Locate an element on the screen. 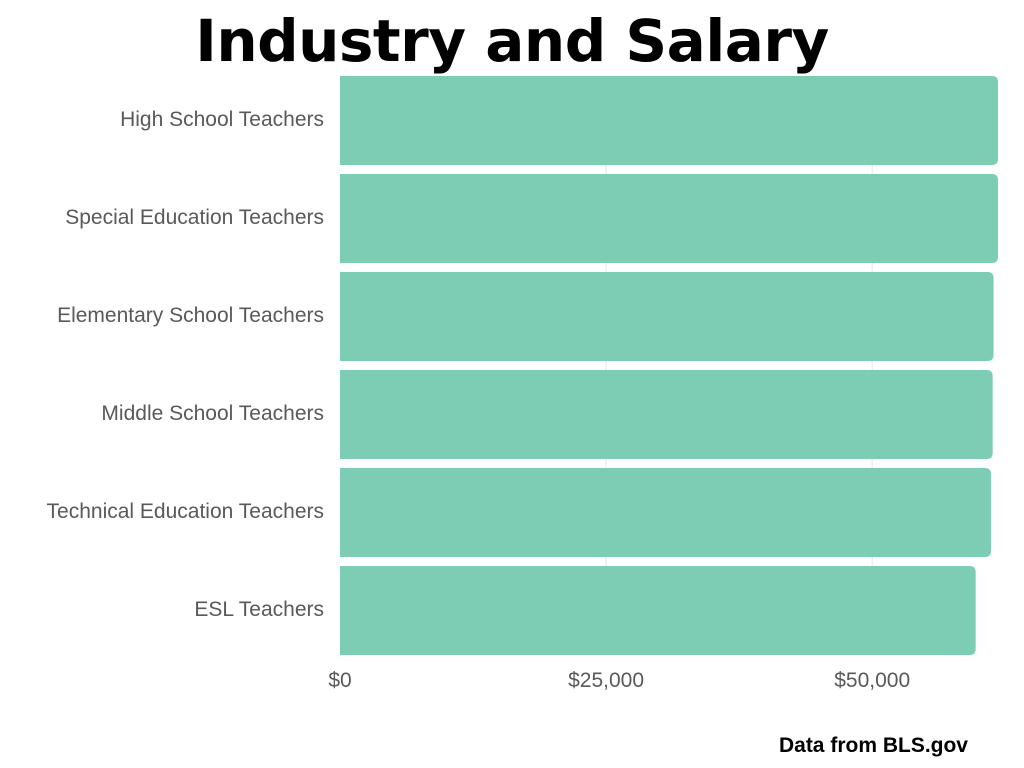  category-label: ESL Teachers is located at coordinates (259, 609).